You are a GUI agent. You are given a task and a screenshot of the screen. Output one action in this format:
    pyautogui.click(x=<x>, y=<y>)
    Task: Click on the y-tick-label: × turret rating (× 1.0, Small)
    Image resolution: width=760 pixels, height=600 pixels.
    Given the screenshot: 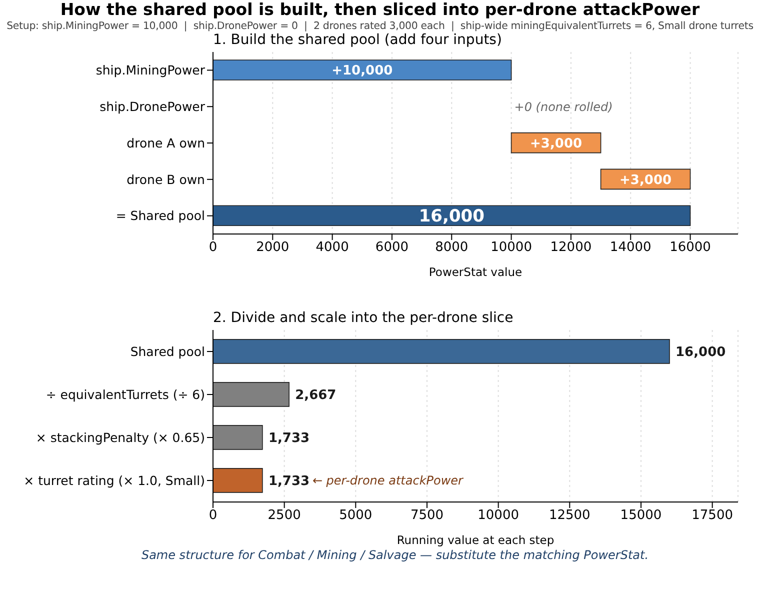 What is the action you would take?
    pyautogui.click(x=114, y=480)
    